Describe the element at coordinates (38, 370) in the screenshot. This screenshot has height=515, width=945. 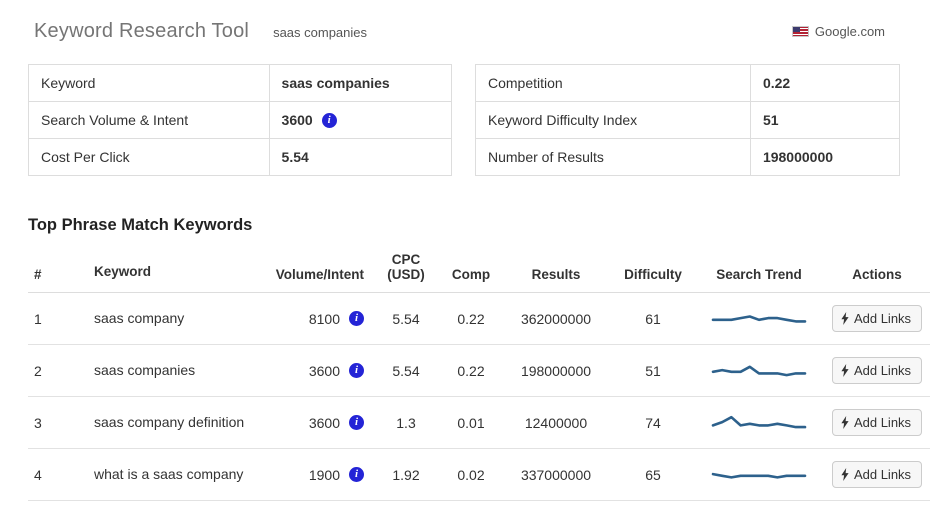
I see `row-number: 2` at that location.